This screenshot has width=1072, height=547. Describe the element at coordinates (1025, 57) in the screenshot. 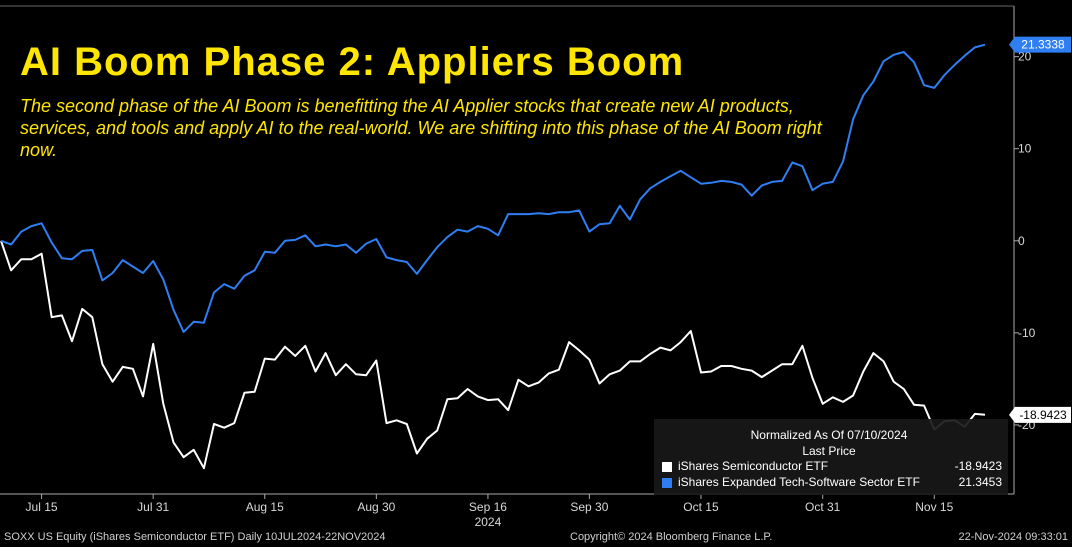

I see `y-tick-label: 20` at that location.